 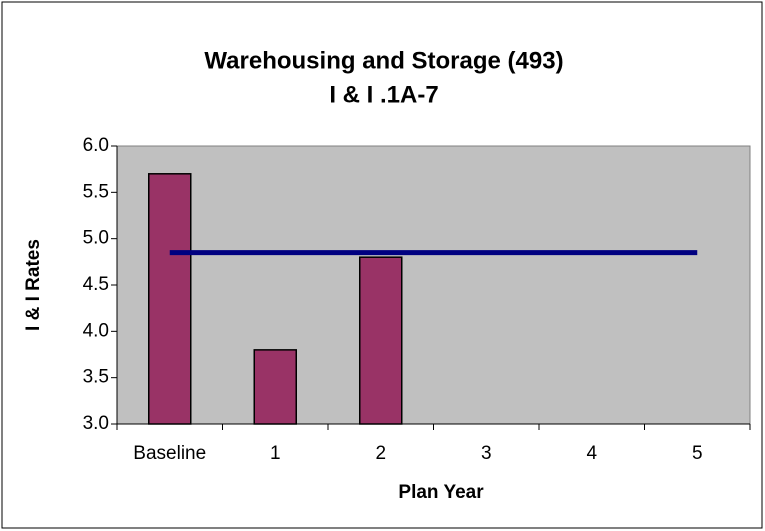 I want to click on y-tick-label: 3.0, so click(x=96, y=423).